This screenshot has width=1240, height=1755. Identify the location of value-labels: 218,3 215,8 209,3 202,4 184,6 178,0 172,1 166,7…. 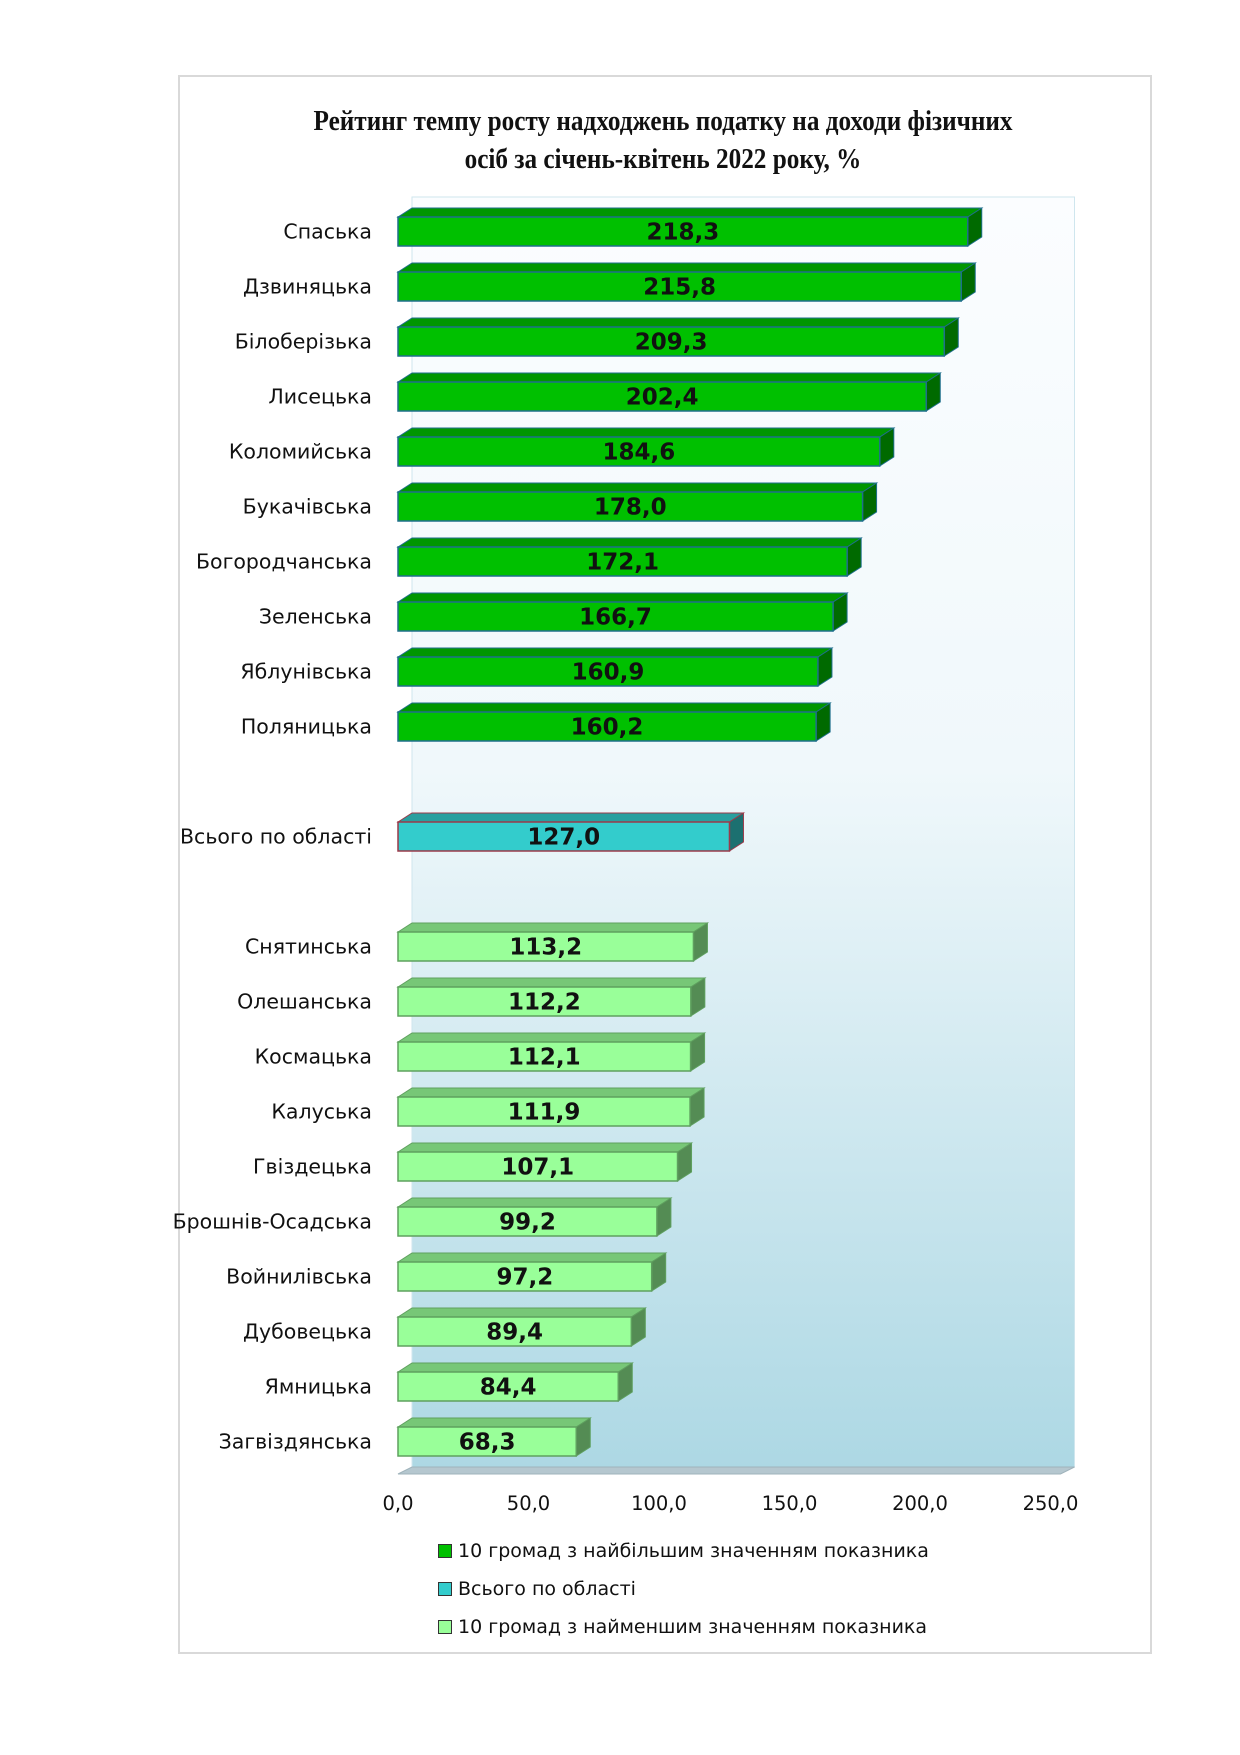
(589, 838).